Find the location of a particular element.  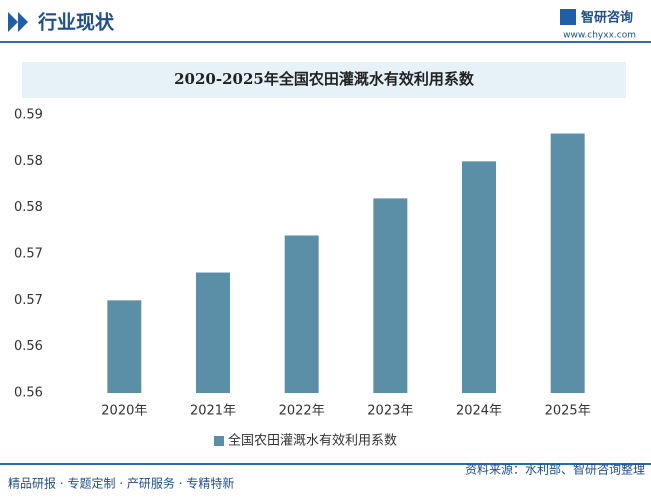

title-box is located at coordinates (324, 80).